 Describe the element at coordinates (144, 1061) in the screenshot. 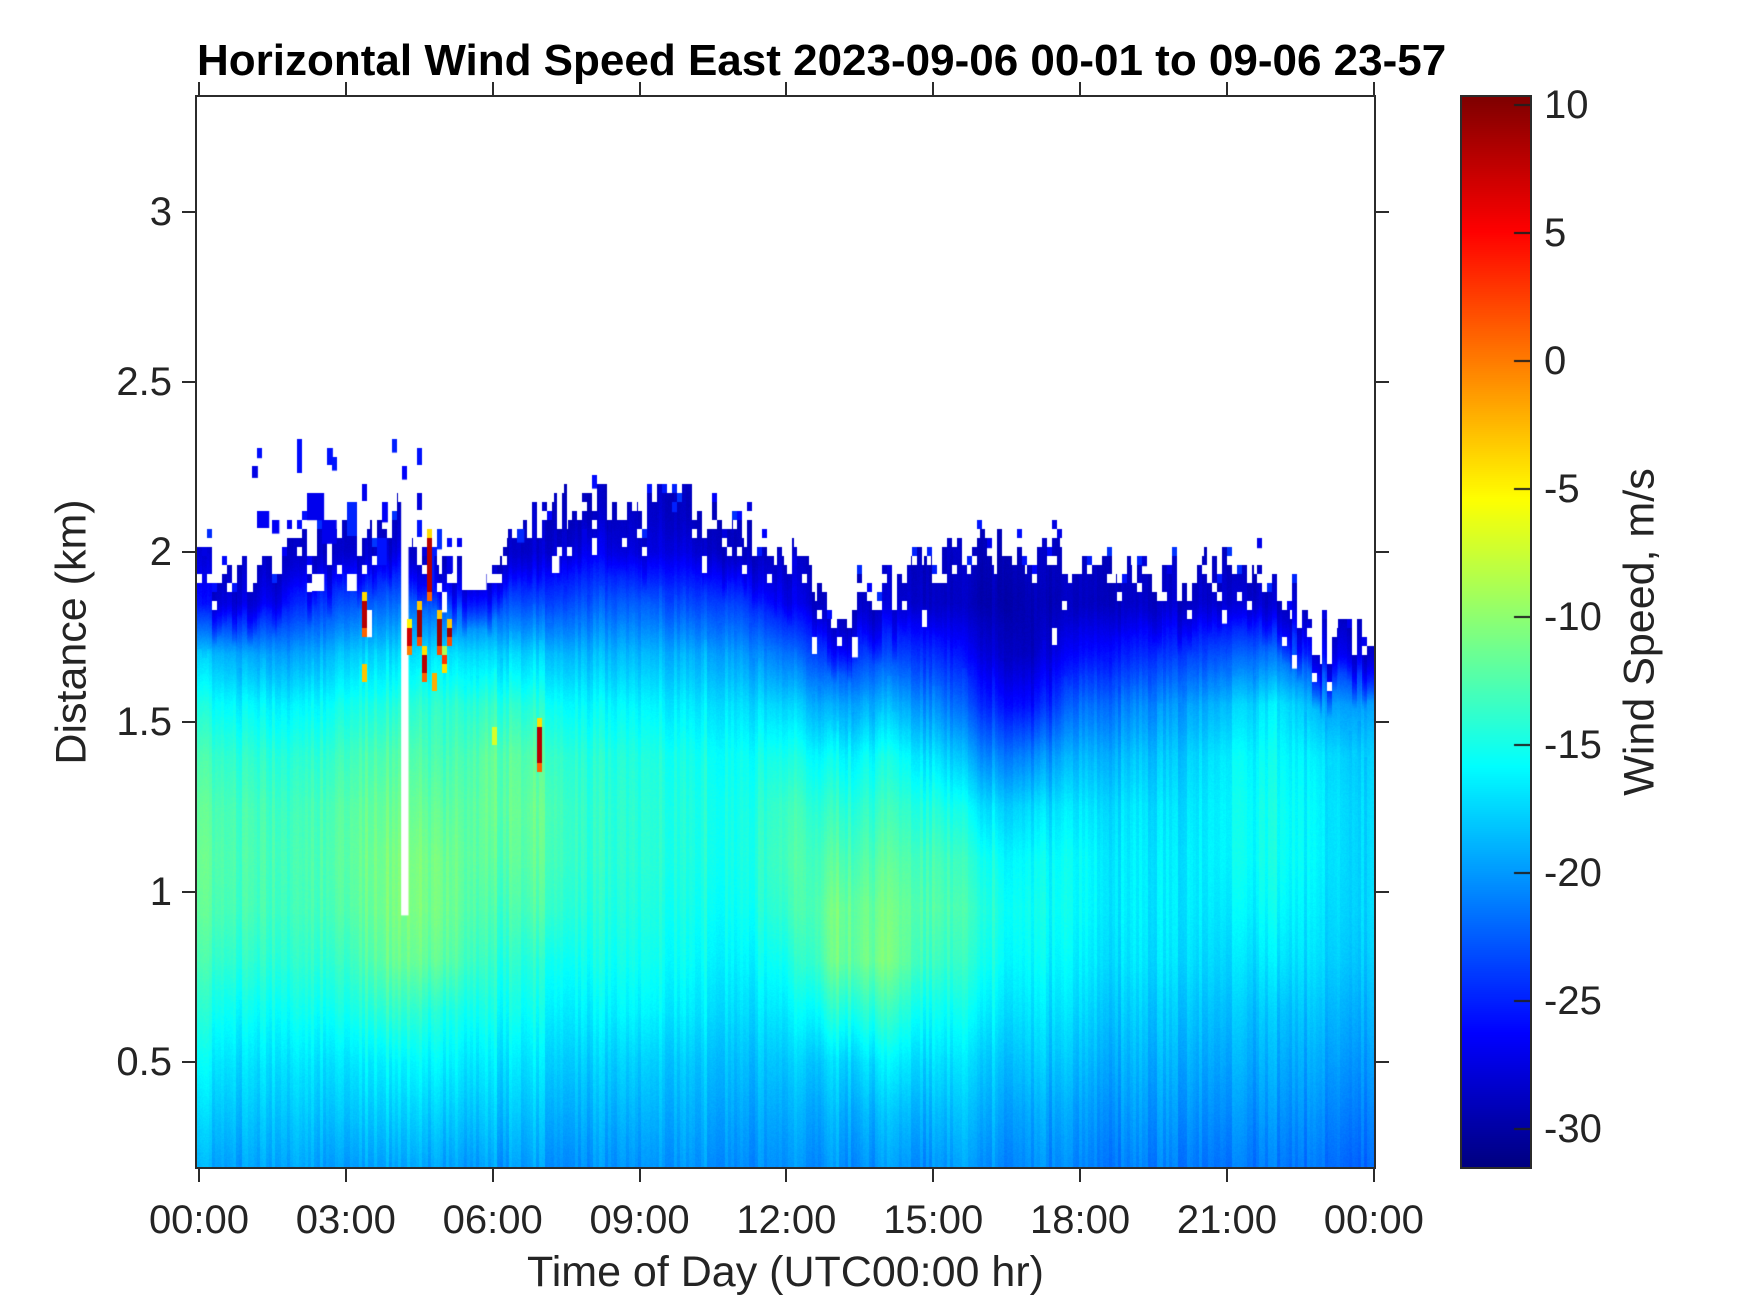

I see `y-tick-label: 0.5` at that location.